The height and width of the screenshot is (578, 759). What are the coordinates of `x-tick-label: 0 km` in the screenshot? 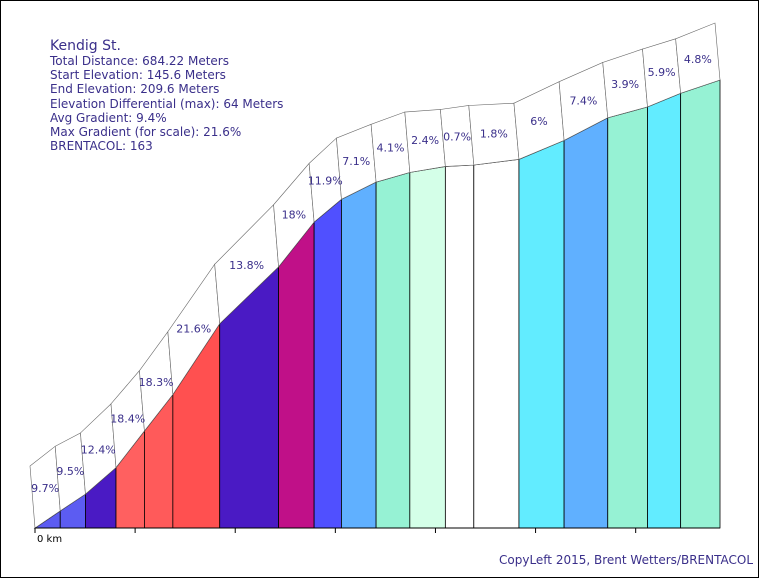 It's located at (49, 539).